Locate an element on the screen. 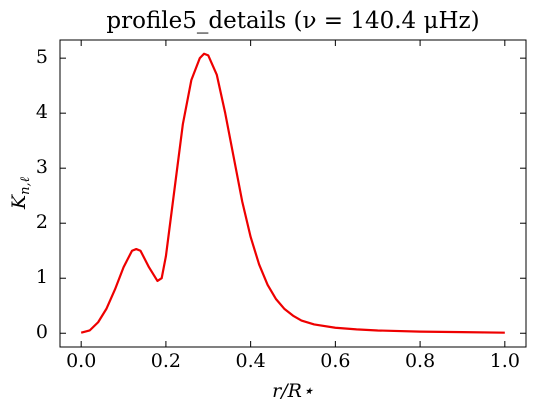  x-tick-label: 1.0 is located at coordinates (505, 361).